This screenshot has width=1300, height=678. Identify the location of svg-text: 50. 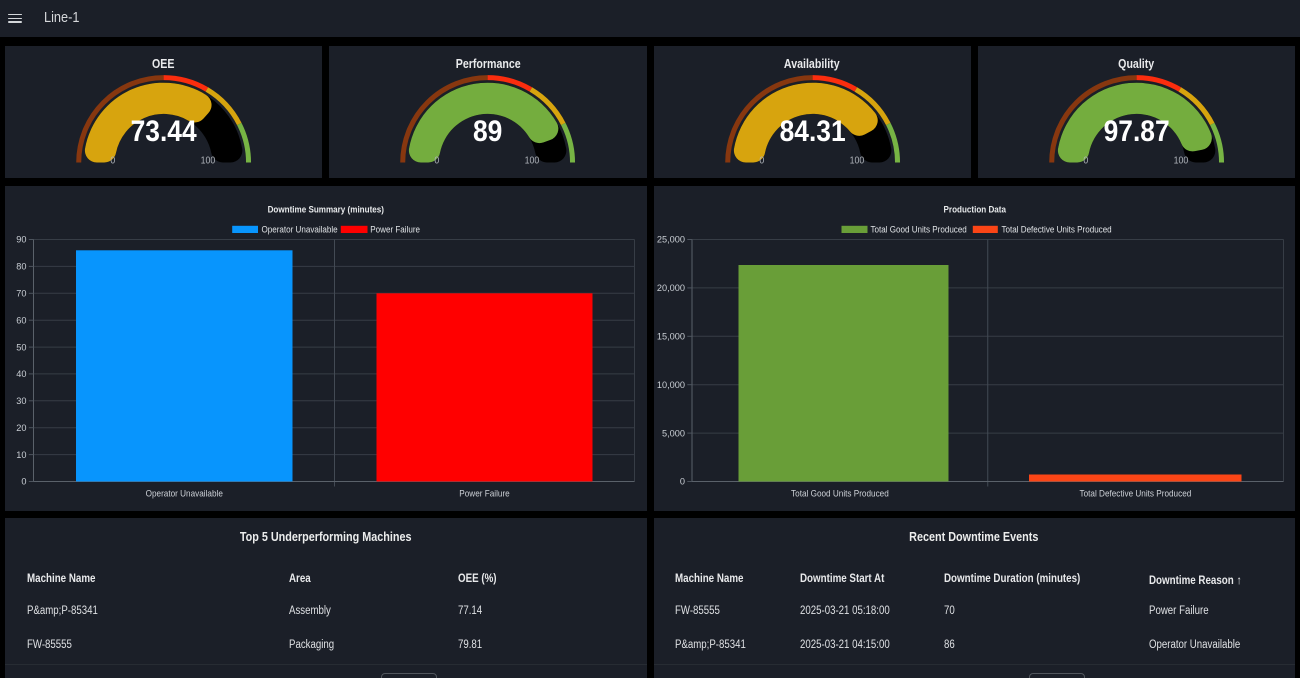
(21, 347).